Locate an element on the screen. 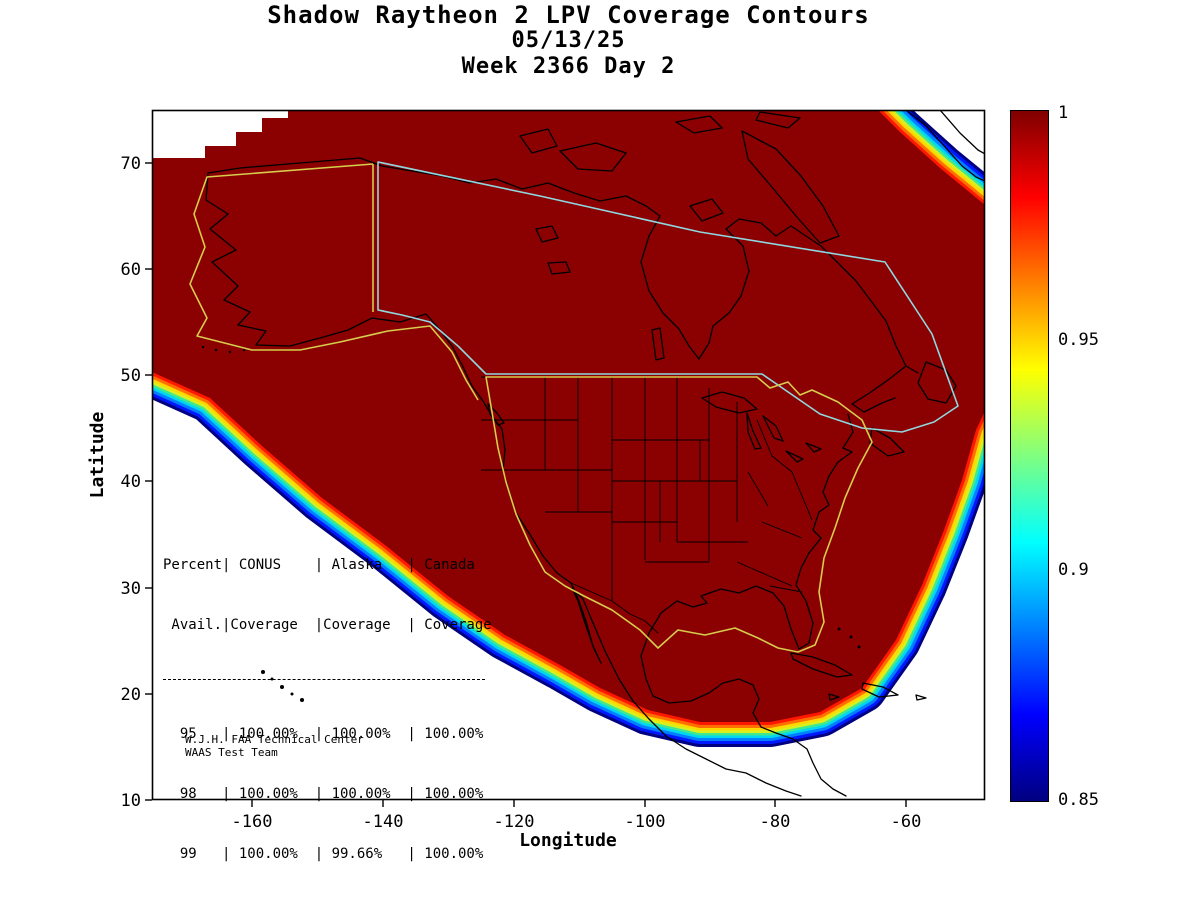 The image size is (1200, 900). colorbar-tick-label: 0.85 is located at coordinates (1078, 800).